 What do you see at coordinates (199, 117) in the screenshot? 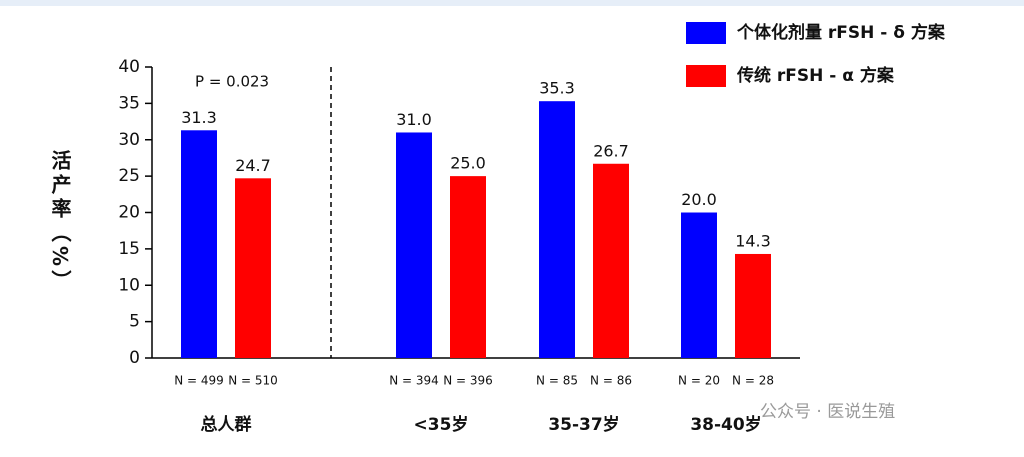
I see `value-label: 31.3` at bounding box center [199, 117].